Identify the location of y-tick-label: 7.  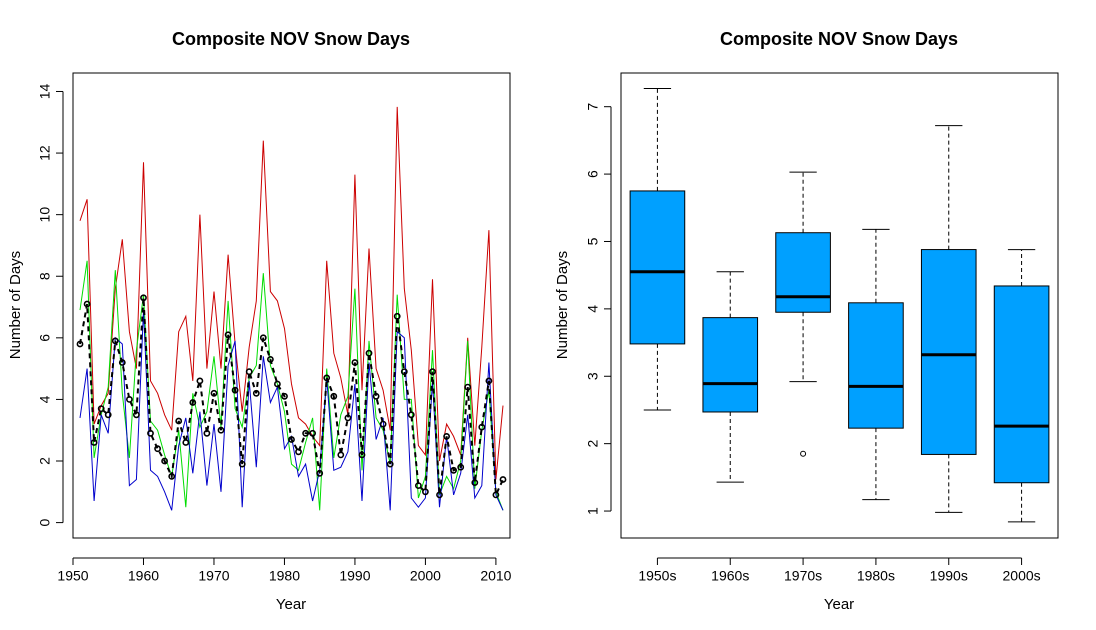
(593, 107).